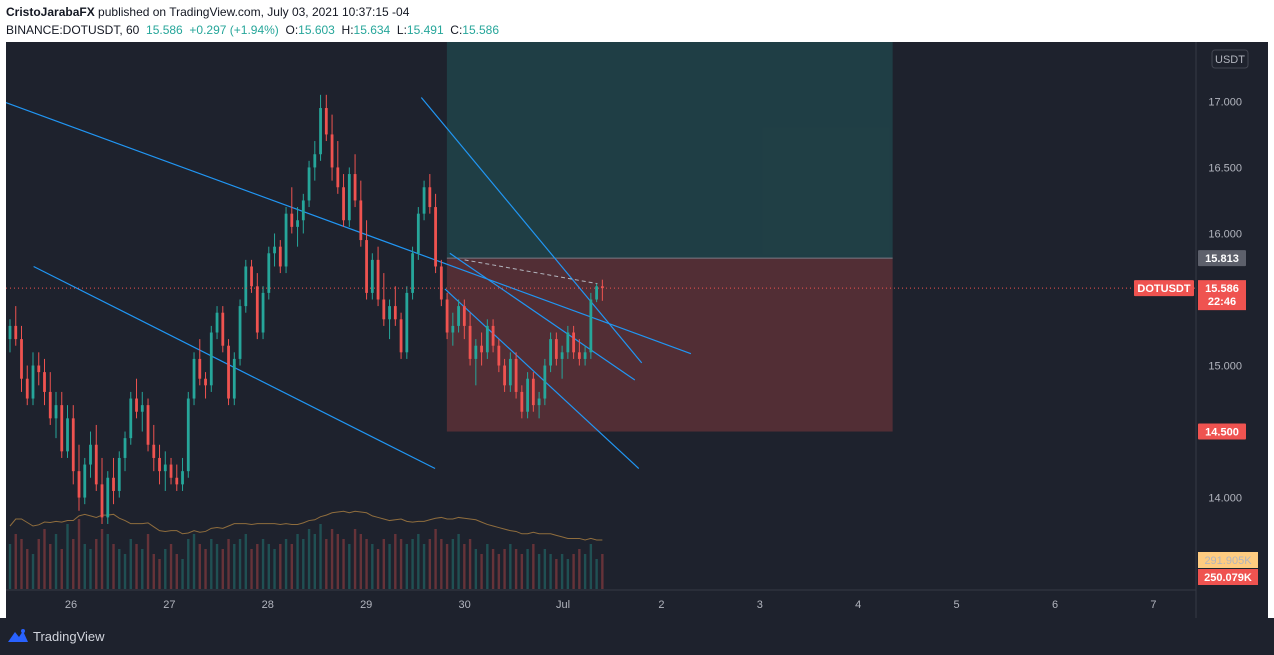 This screenshot has width=1274, height=655. I want to click on y-tick-label: 14.000, so click(1225, 499).